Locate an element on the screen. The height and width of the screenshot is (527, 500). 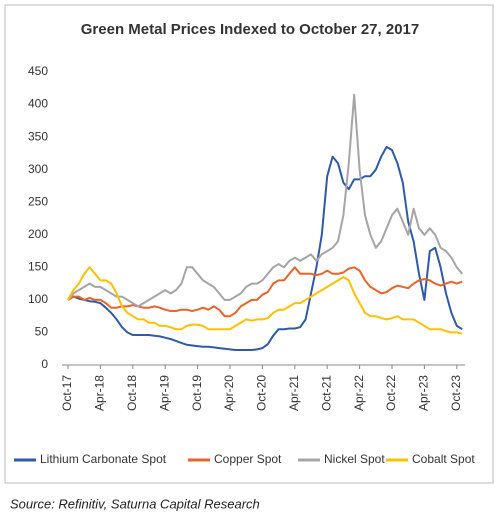
y-tick-label: 50 is located at coordinates (42, 332).